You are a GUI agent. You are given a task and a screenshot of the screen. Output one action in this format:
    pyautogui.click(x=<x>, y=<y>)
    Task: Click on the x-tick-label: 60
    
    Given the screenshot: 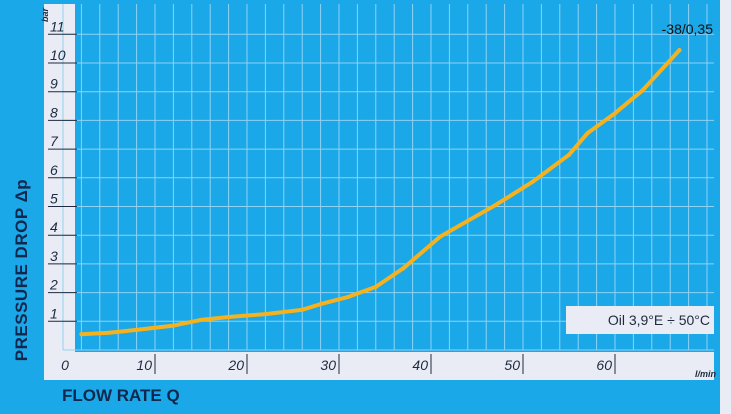 What is the action you would take?
    pyautogui.click(x=604, y=365)
    